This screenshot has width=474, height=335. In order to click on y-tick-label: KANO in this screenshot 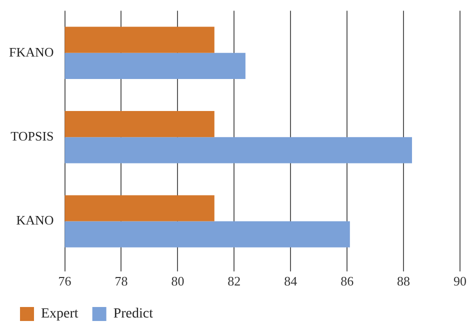, I will do `click(35, 220)`.